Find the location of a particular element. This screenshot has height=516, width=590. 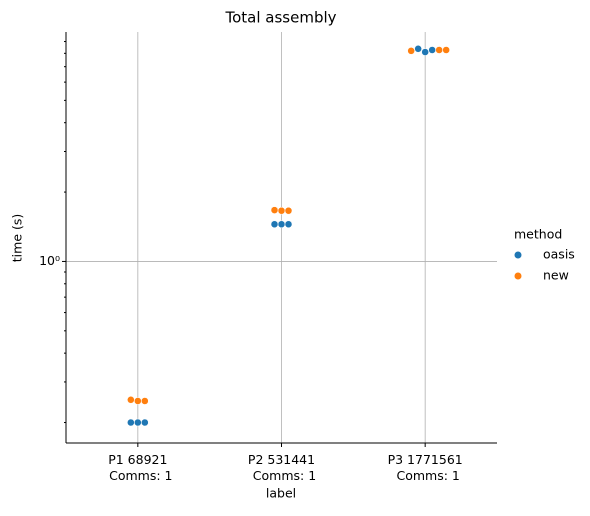

legend-title: method is located at coordinates (538, 234).